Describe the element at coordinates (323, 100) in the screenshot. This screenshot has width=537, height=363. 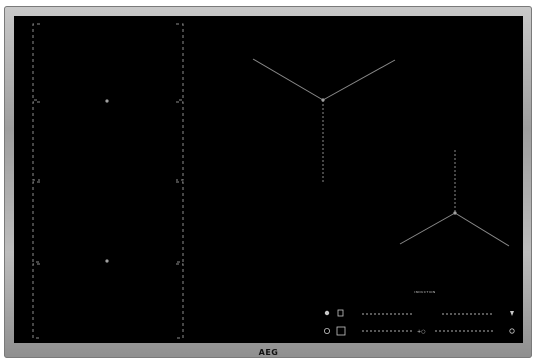
I see `flex-zone-center-top` at that location.